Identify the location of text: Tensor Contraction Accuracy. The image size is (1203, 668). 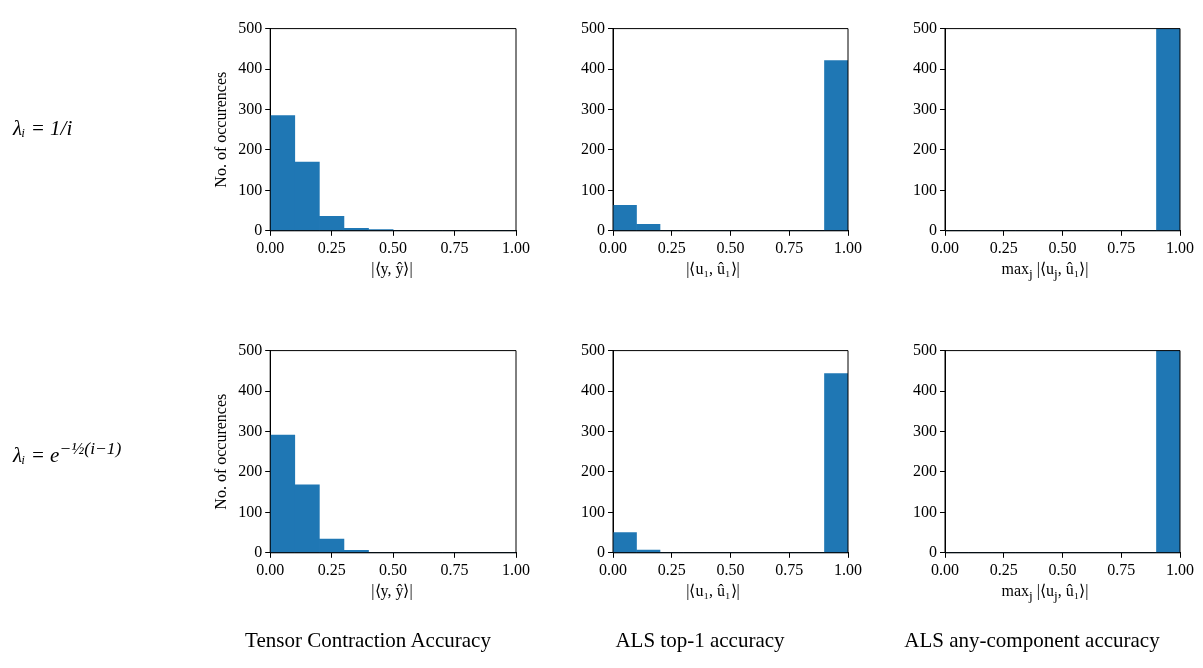
(368, 640).